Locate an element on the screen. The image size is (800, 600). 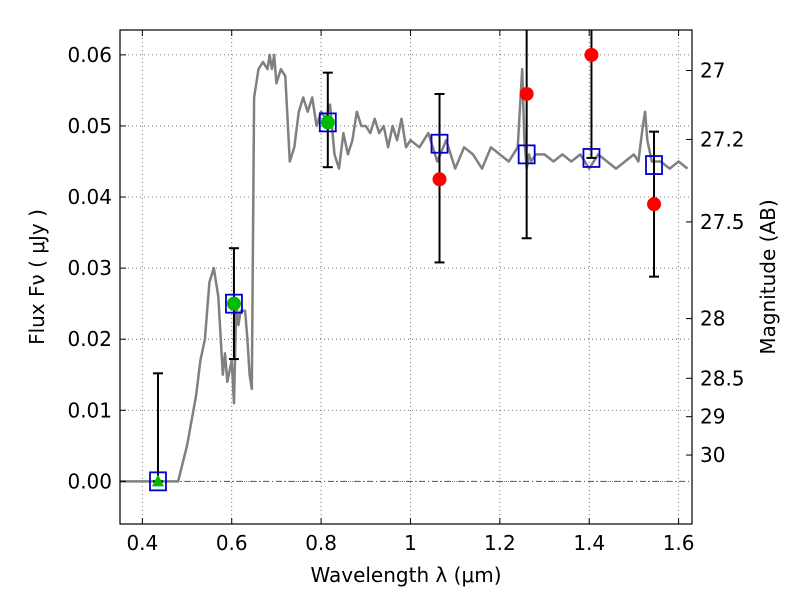
right-tick-label: 27.5 is located at coordinates (722, 222).